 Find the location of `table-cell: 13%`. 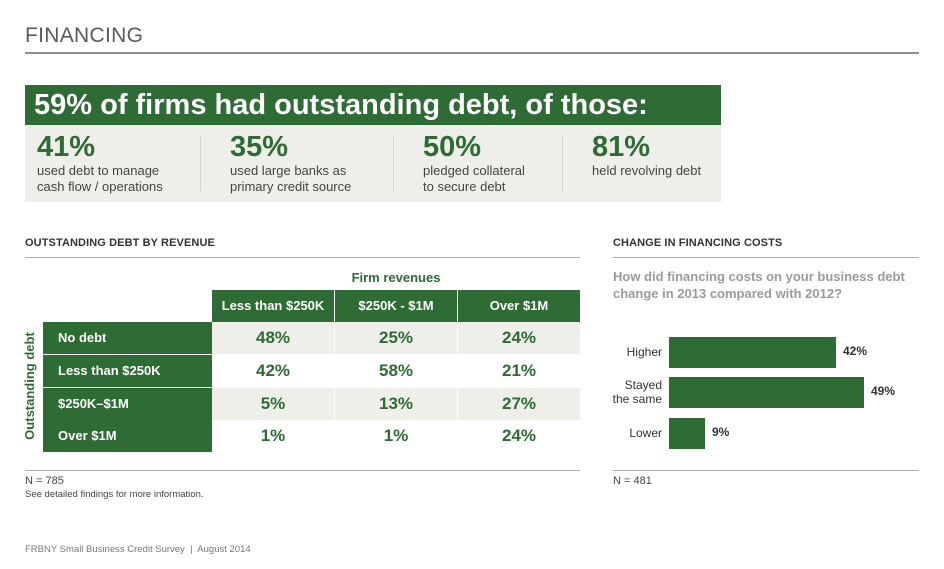

table-cell: 13% is located at coordinates (396, 404).